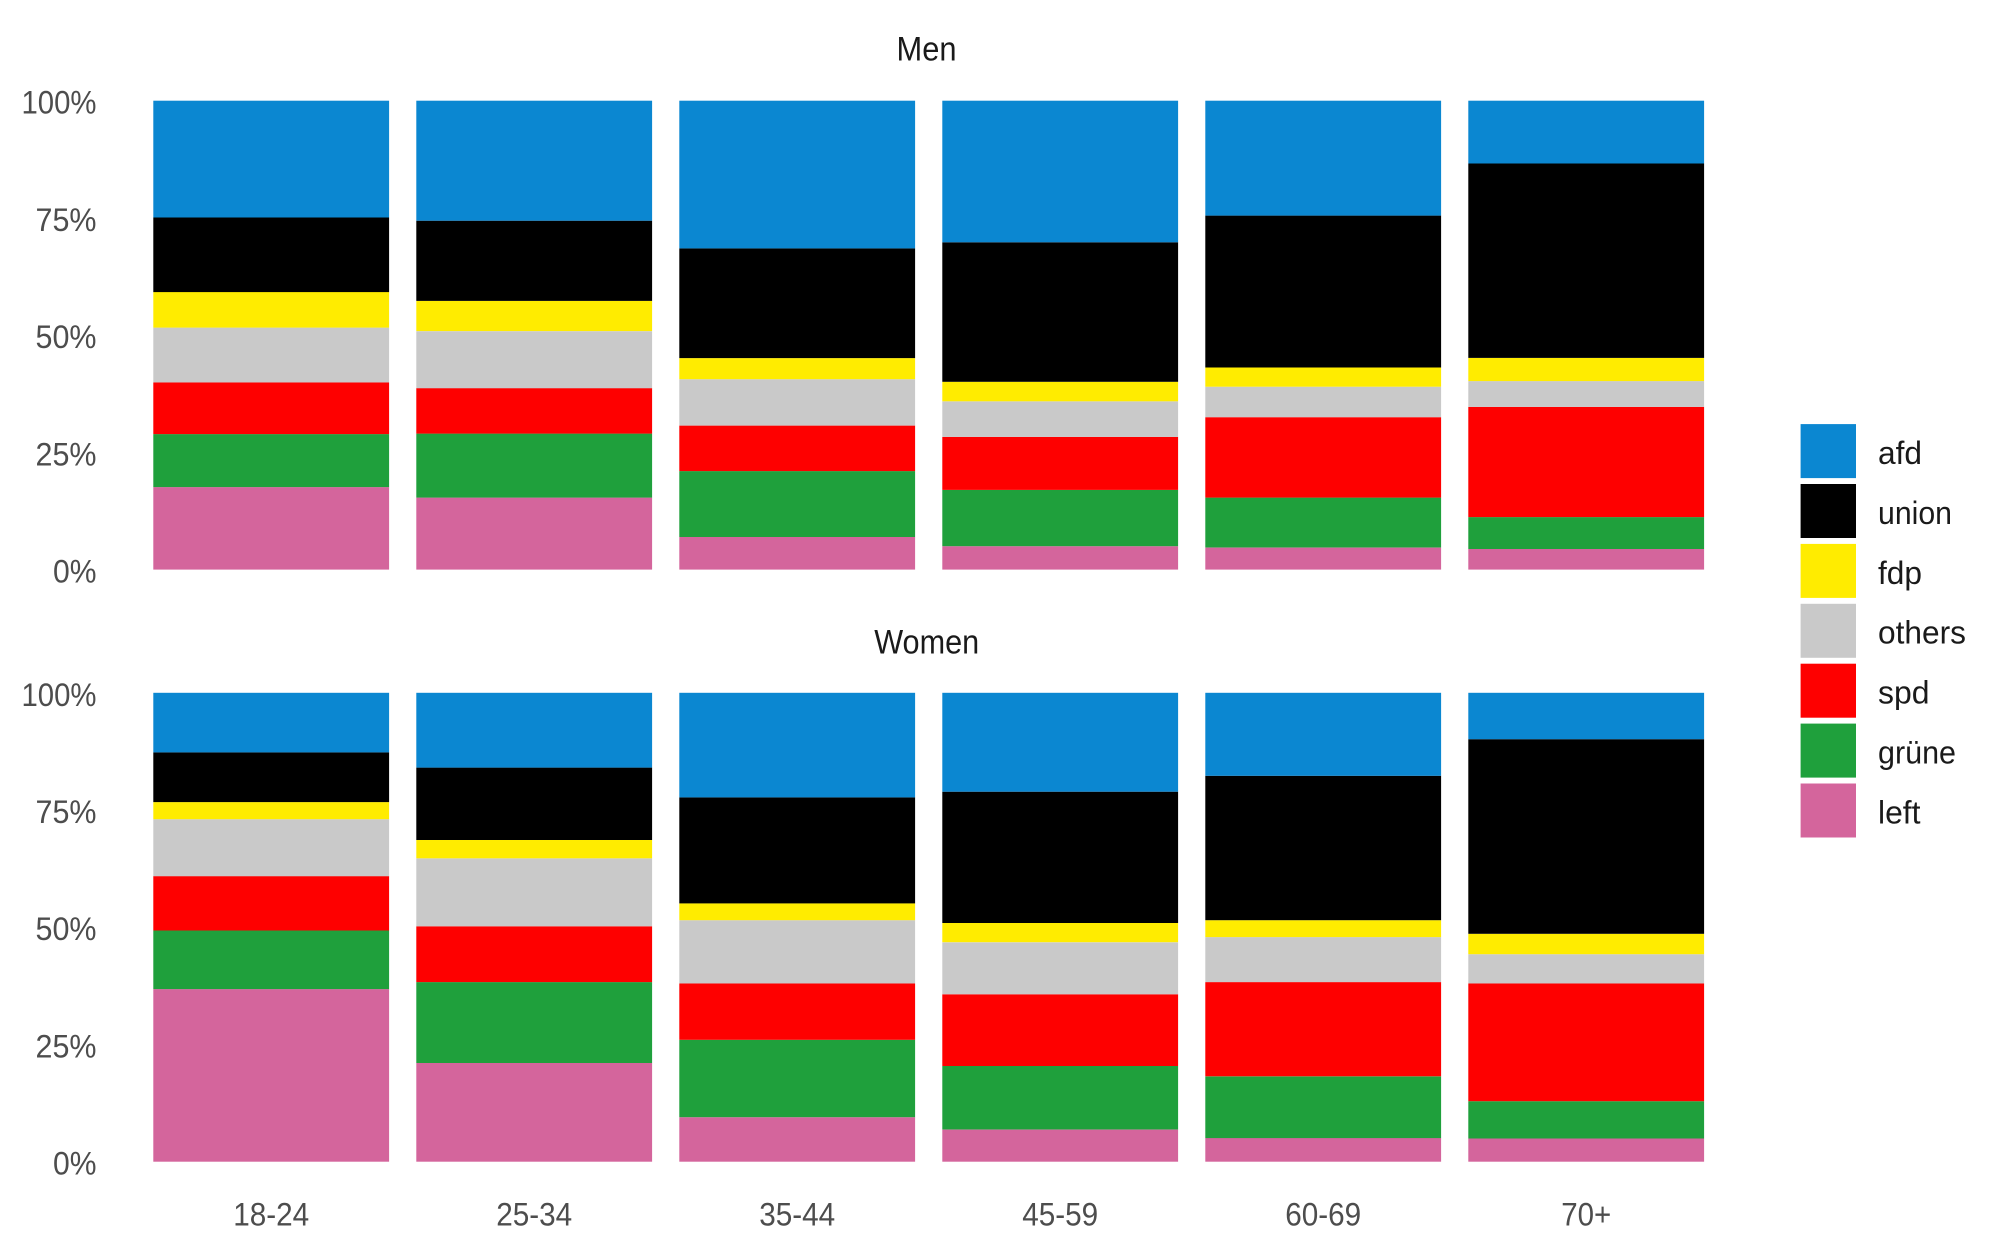 This screenshot has width=2000, height=1250. I want to click on svg-text: Women, so click(926, 643).